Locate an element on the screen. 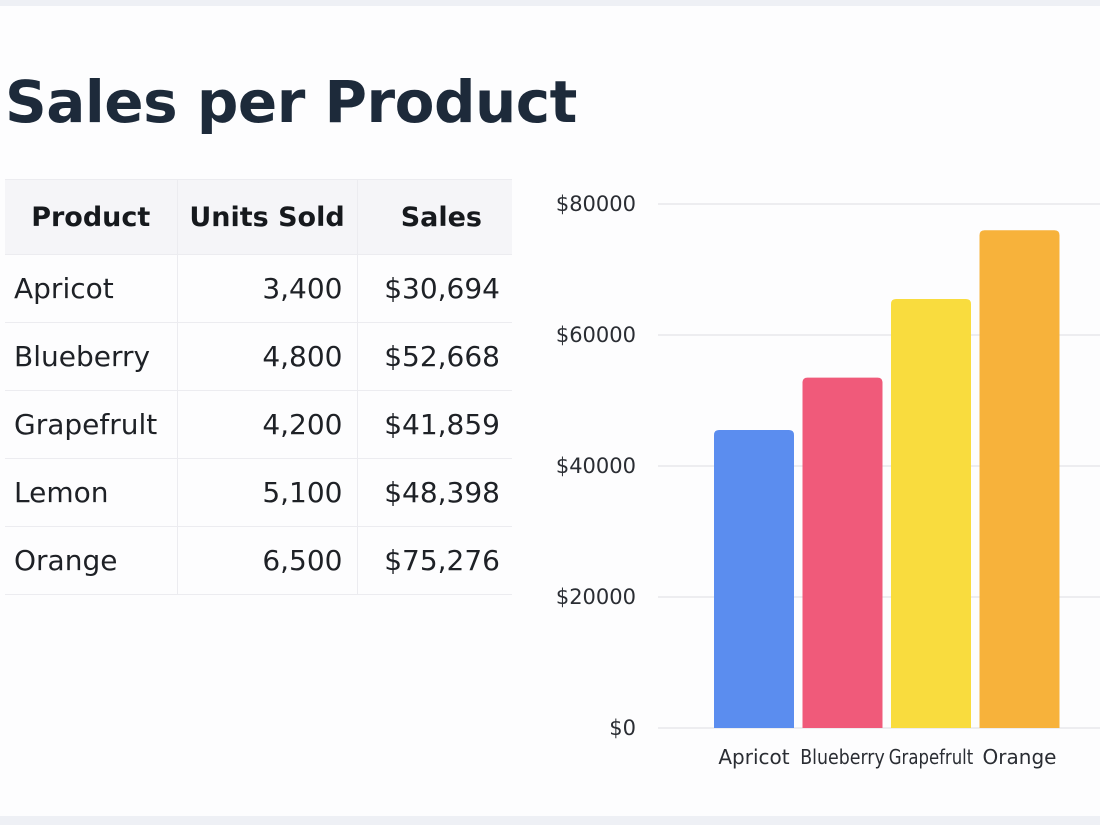 The height and width of the screenshot is (825, 1100). sales-cell: $48,398 is located at coordinates (434, 492).